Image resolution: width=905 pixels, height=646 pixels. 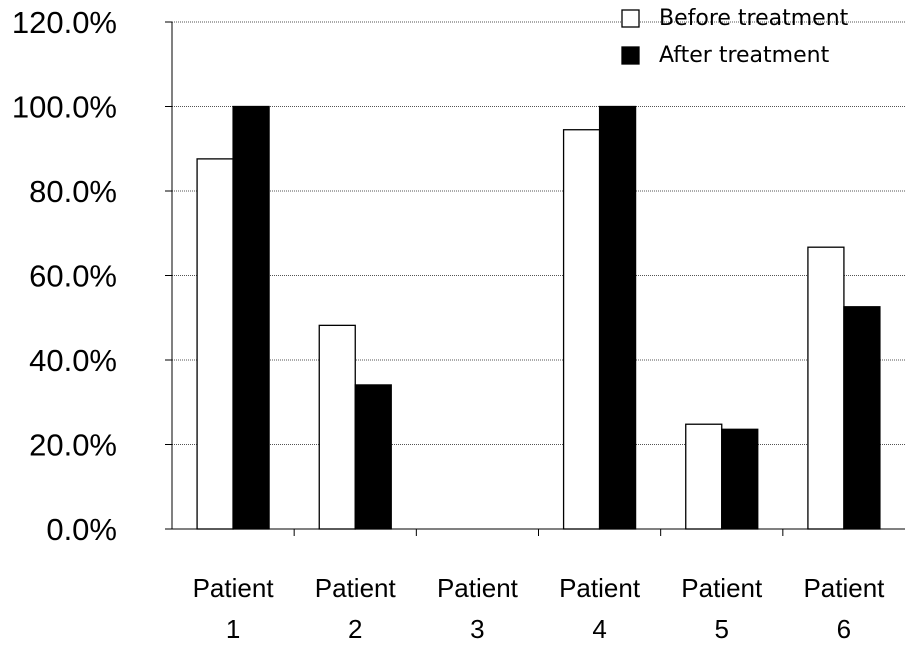 I want to click on x-category-label: 5, so click(x=722, y=629).